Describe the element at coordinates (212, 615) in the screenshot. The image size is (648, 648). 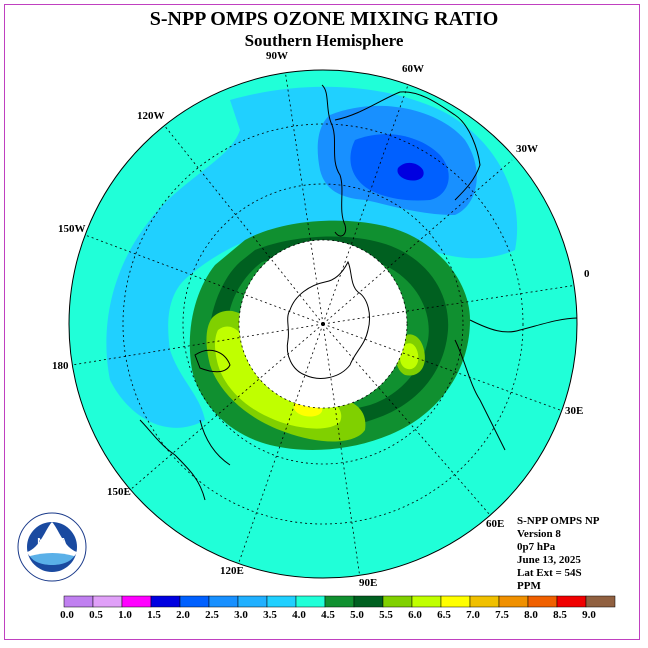
I see `colorbar-tick-label: 2.5` at that location.